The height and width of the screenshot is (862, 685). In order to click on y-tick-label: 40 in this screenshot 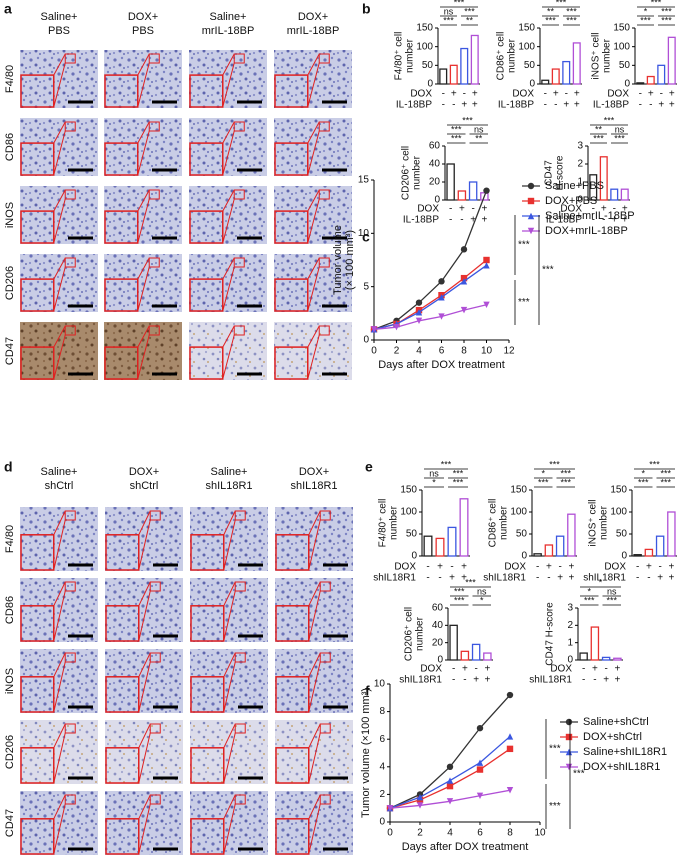, I will do `click(435, 164)`.